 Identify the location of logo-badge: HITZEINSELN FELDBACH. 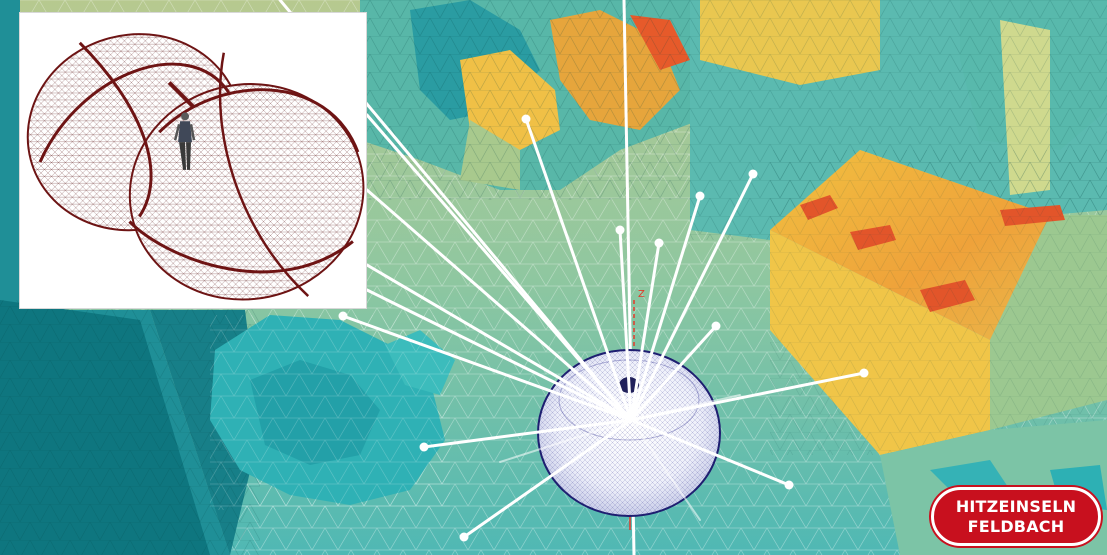
(1016, 516).